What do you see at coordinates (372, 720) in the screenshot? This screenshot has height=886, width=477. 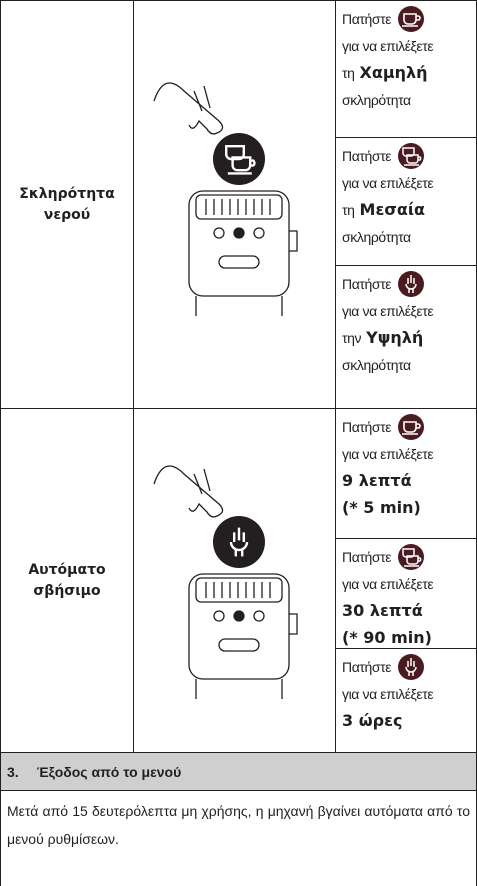 I see `setting-value: 3 ώρες` at bounding box center [372, 720].